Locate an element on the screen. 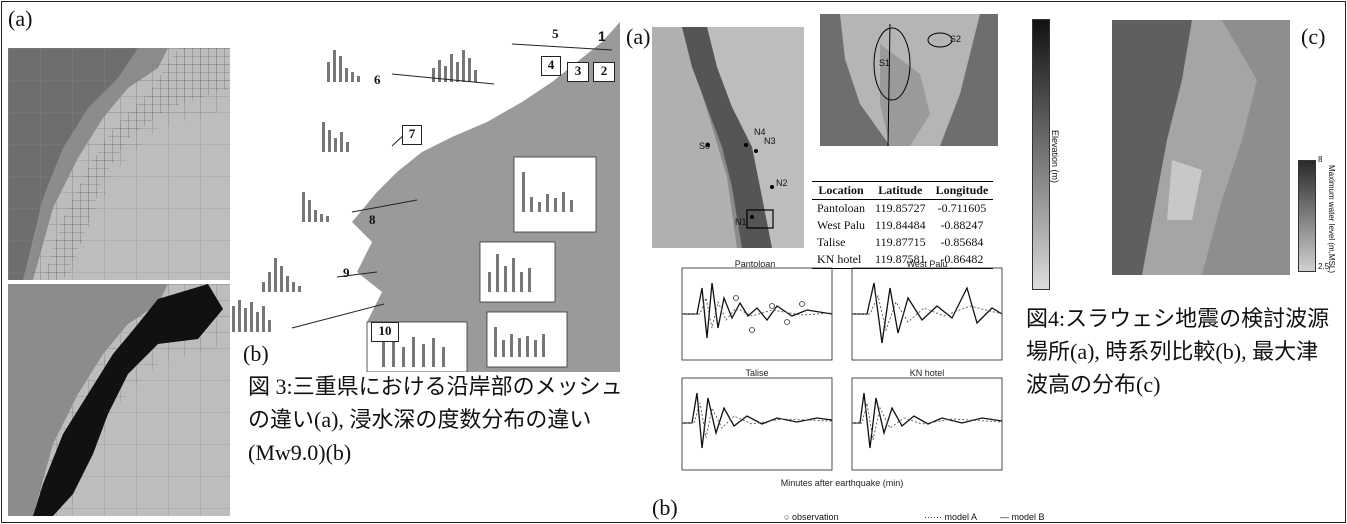 The height and width of the screenshot is (524, 1347). site-number-1: 1 is located at coordinates (602, 36).